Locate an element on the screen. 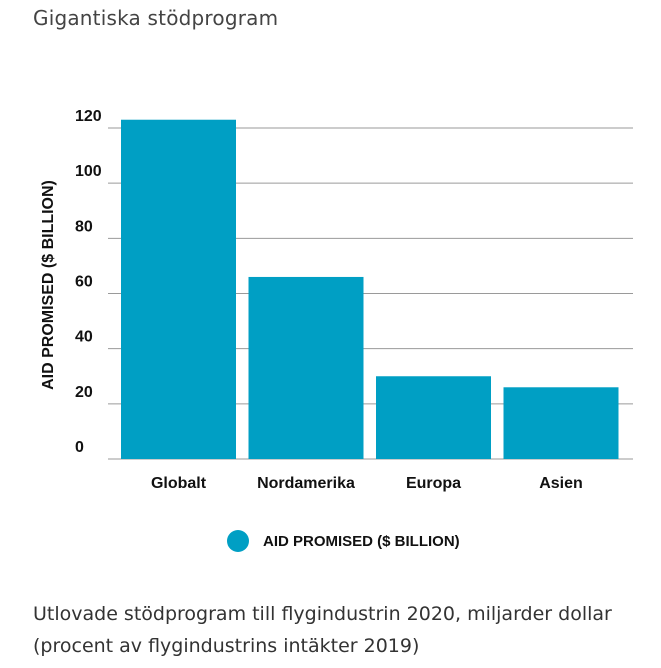  x-tick-label: Nordamerika is located at coordinates (306, 483).